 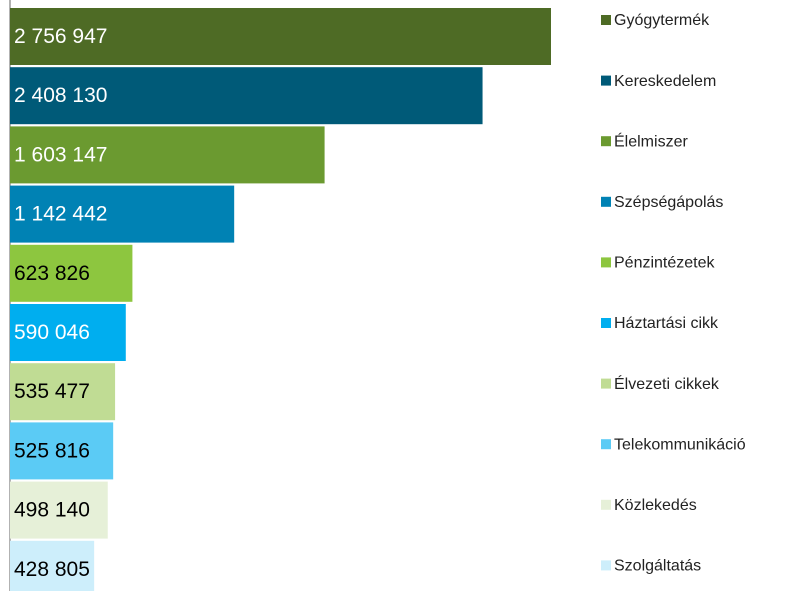 What do you see at coordinates (662, 20) in the screenshot?
I see `legend-label: Gyógytermék` at bounding box center [662, 20].